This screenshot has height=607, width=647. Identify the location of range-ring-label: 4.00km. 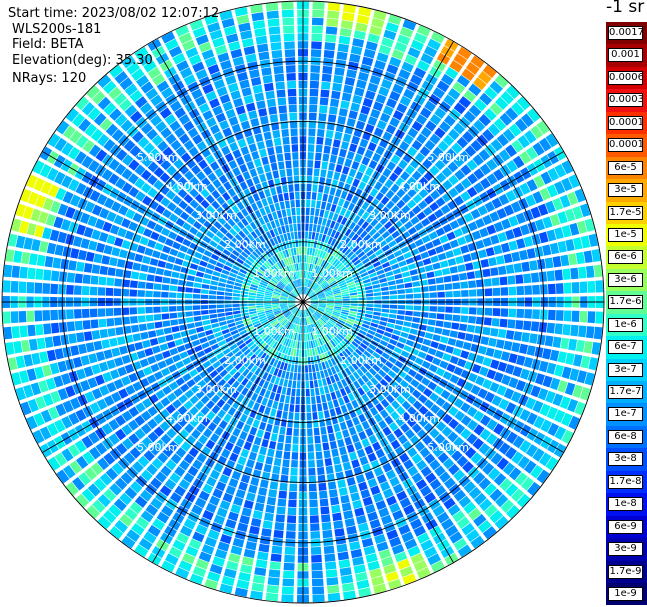
(419, 186).